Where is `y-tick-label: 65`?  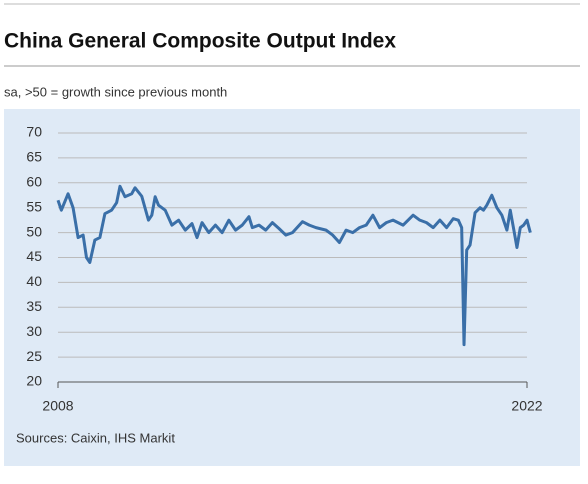 y-tick-label: 65 is located at coordinates (34, 157).